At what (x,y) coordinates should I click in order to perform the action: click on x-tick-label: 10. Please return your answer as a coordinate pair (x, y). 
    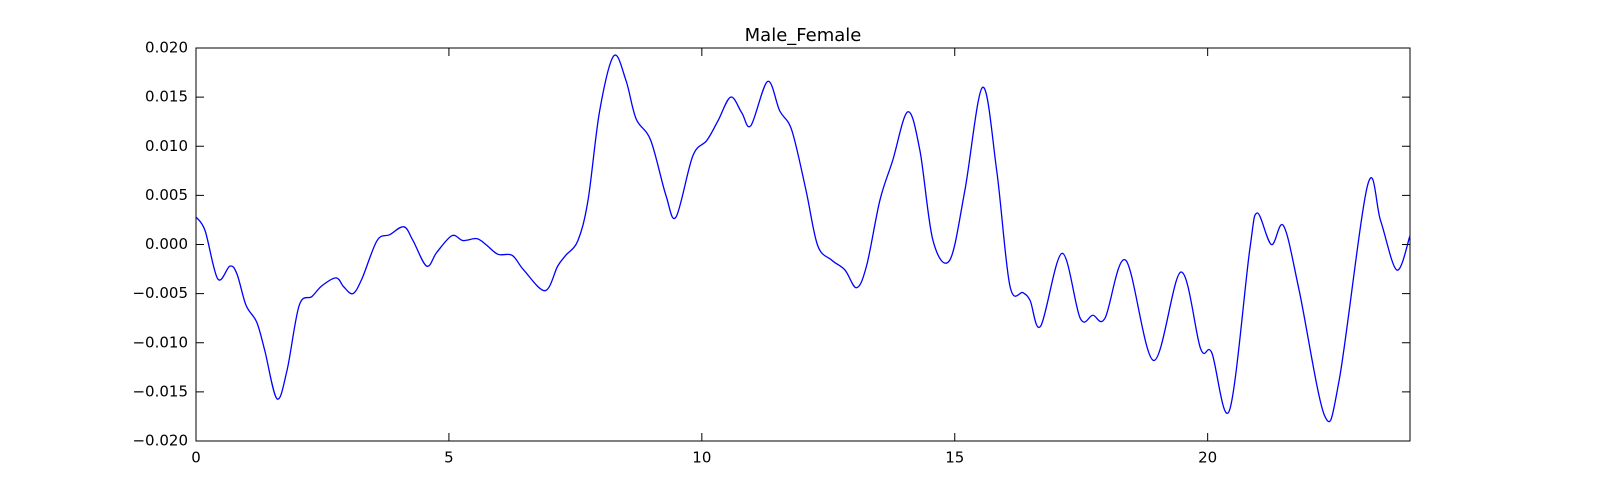
    Looking at the image, I should click on (701, 458).